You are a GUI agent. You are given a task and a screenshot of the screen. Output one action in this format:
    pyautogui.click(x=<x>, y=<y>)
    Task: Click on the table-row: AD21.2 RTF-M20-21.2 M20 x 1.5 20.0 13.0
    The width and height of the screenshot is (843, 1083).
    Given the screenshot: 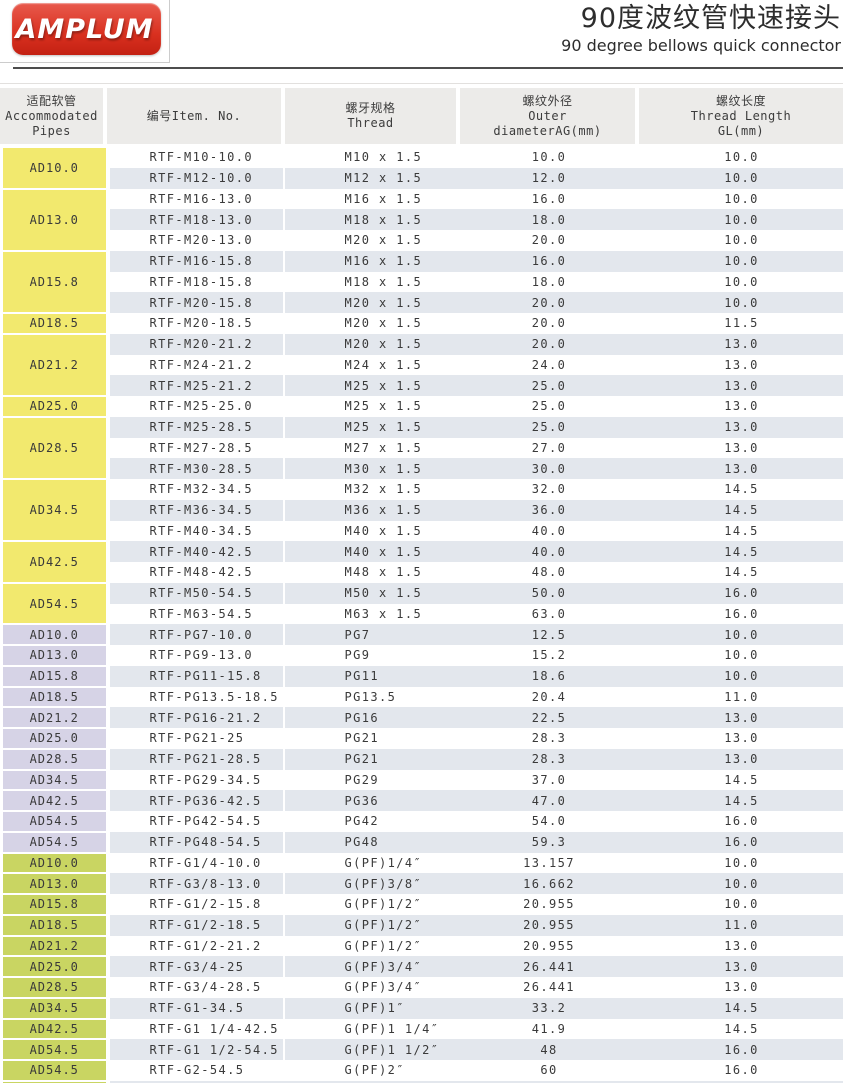 What is the action you would take?
    pyautogui.click(x=421, y=364)
    